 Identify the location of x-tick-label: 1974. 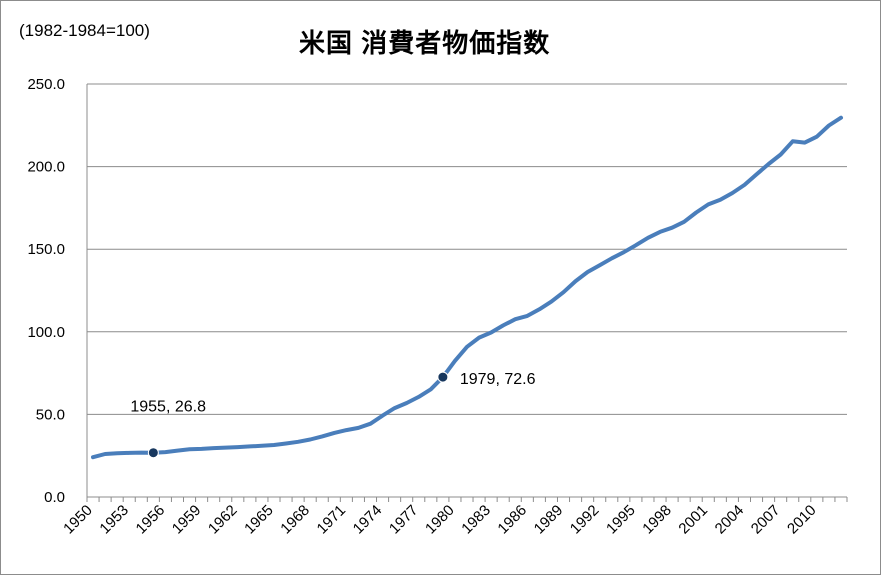
(368, 520).